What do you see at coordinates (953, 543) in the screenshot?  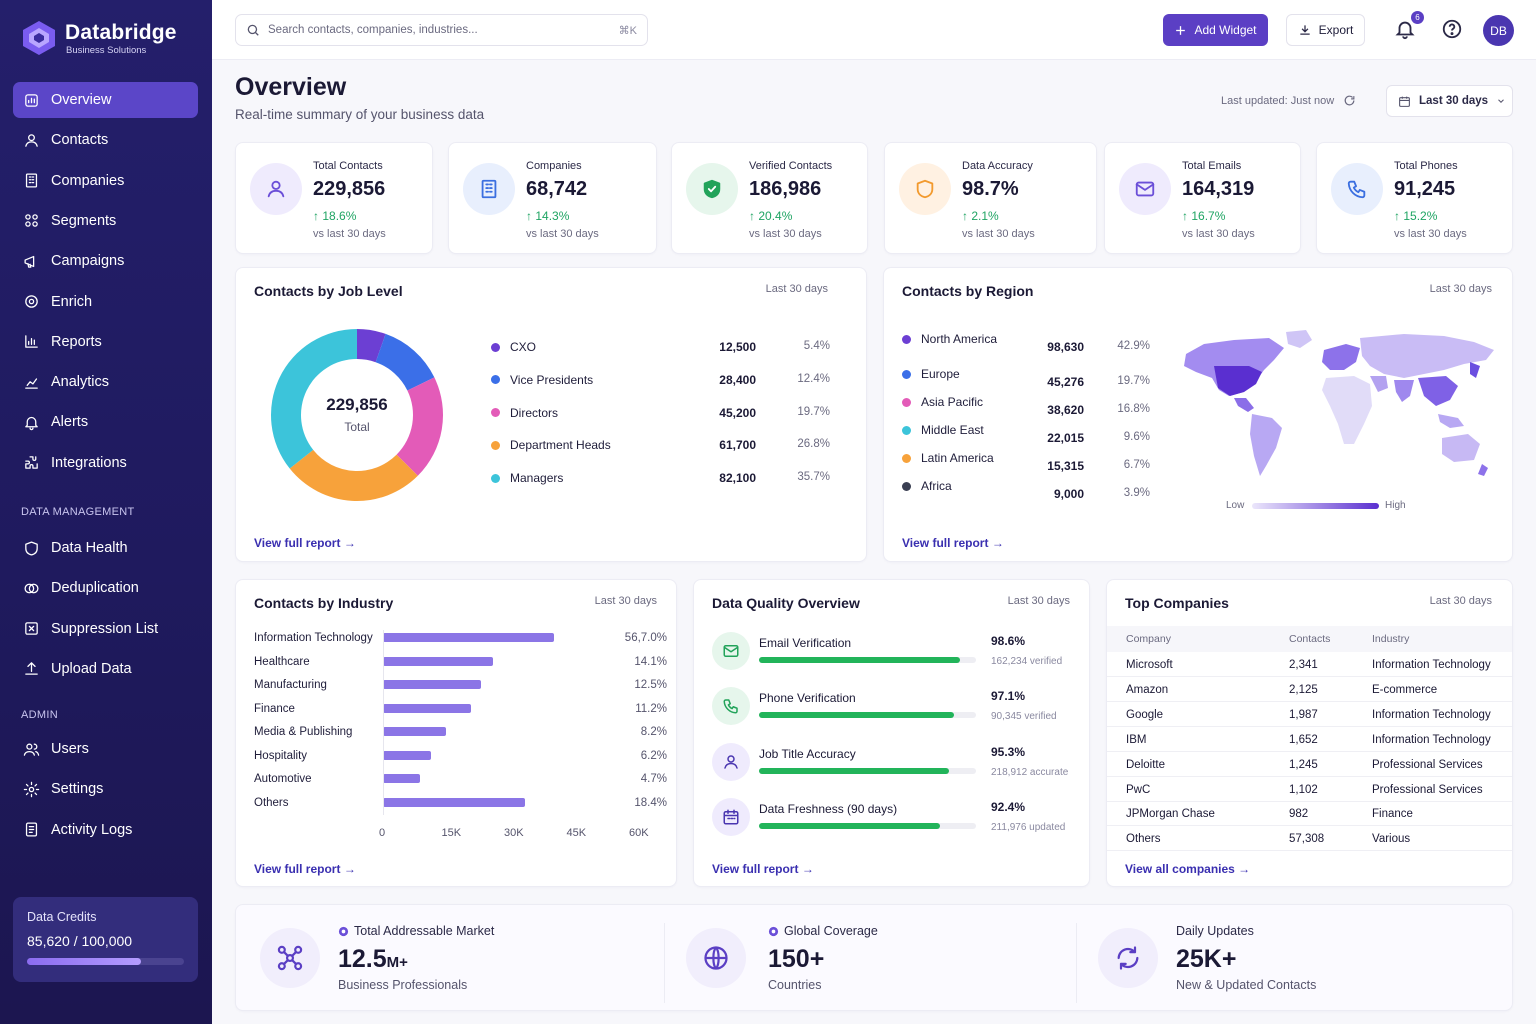 I see `region-view-report-link: View full report →` at bounding box center [953, 543].